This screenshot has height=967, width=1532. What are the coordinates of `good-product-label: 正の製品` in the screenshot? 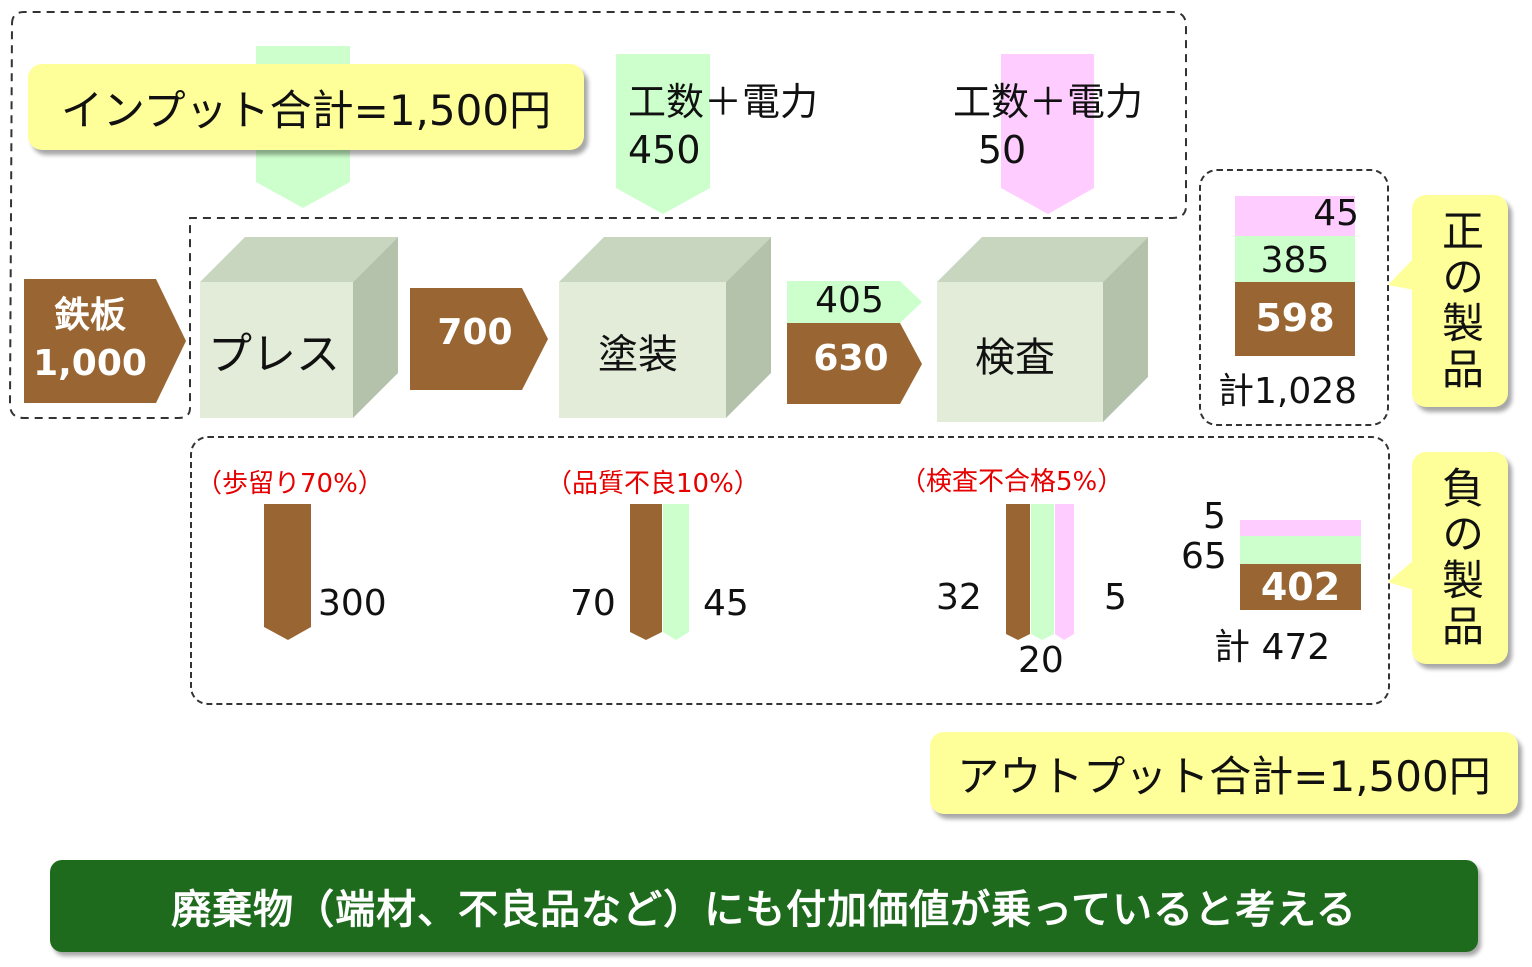 It's located at (1460, 301).